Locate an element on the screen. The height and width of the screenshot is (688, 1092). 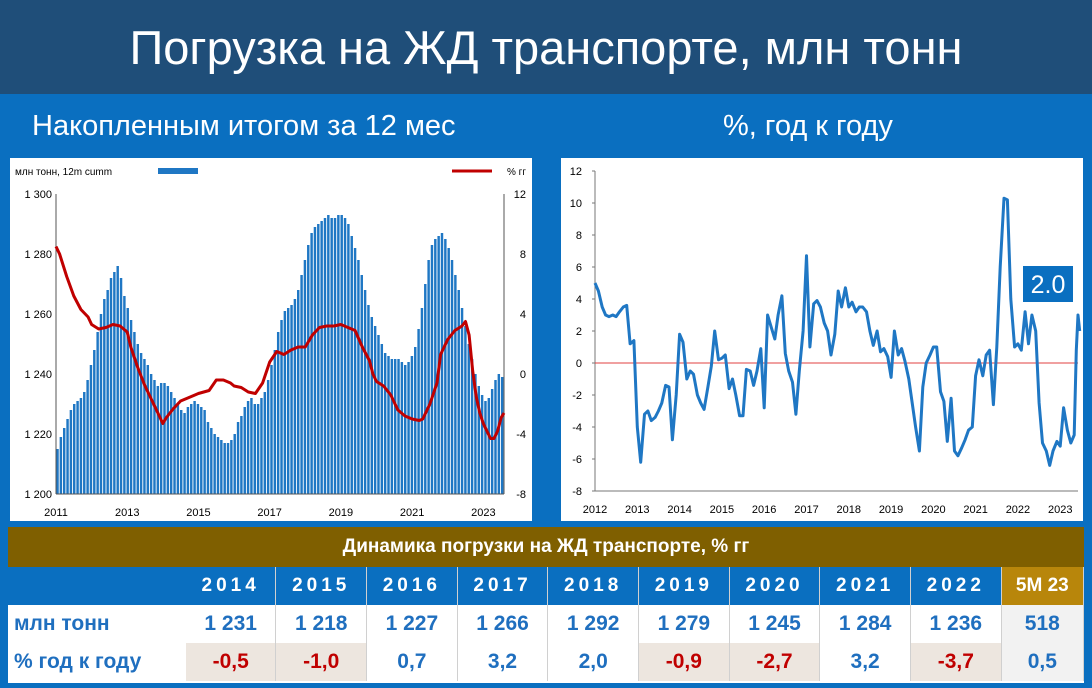
x-tick-label: 2017 is located at coordinates (269, 513).